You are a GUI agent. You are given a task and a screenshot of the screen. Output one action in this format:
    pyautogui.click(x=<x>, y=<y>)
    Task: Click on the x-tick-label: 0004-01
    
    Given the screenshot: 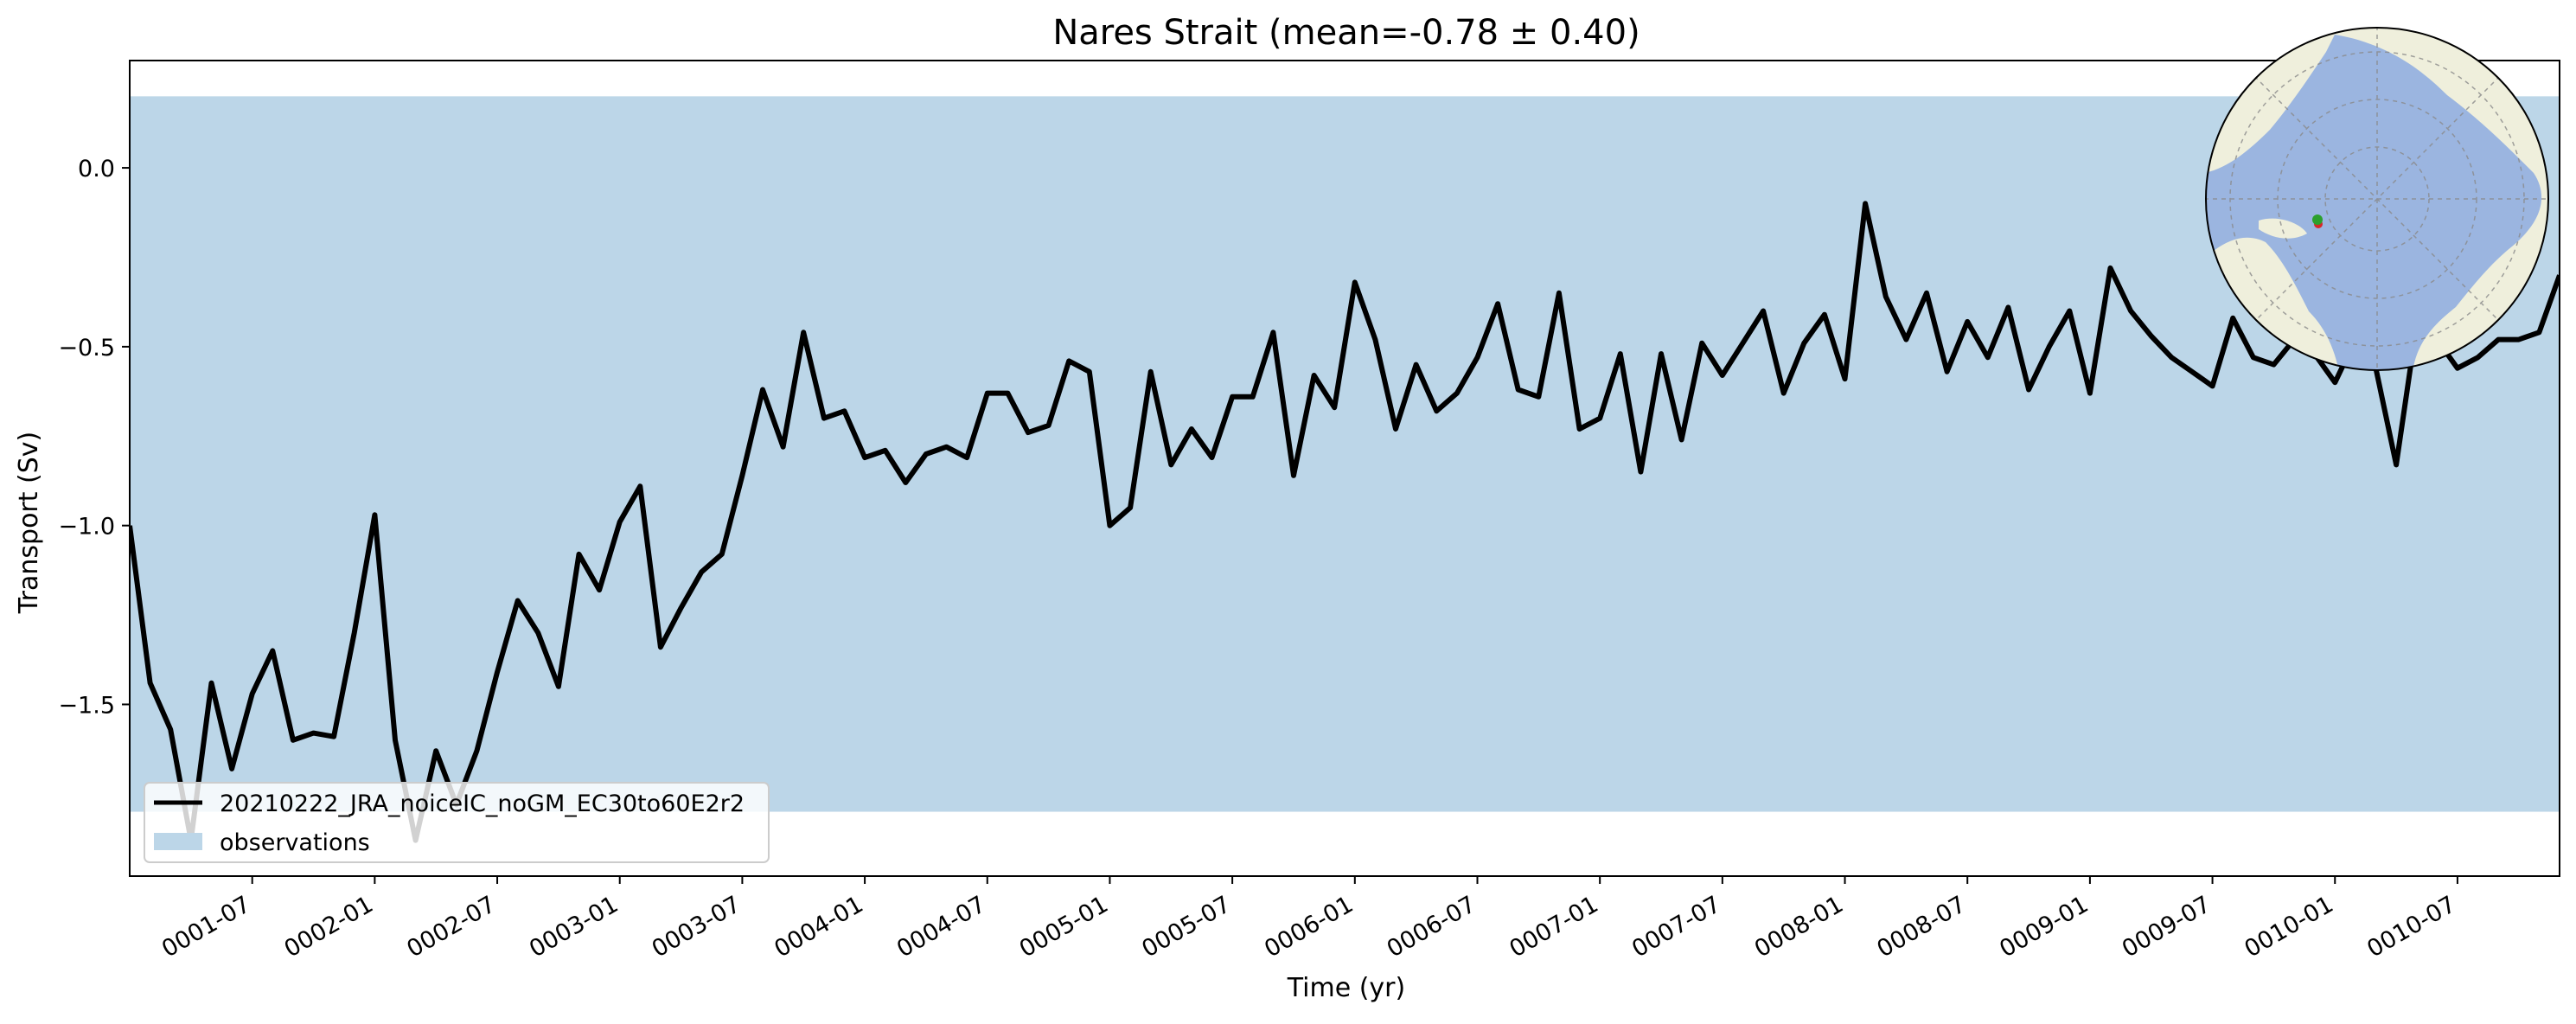 What is the action you would take?
    pyautogui.click(x=819, y=927)
    